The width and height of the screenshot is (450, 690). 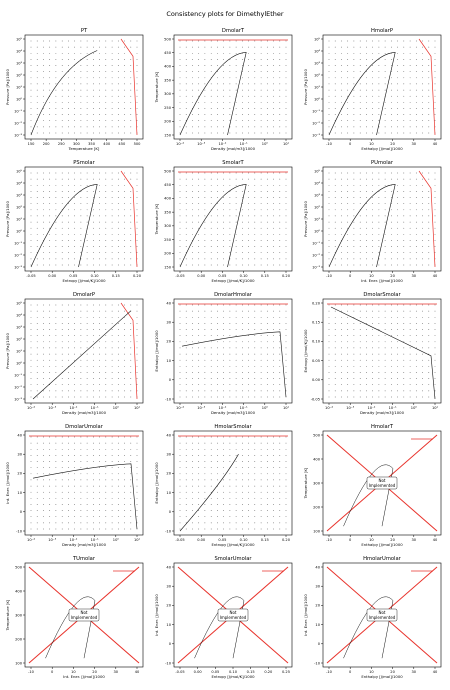 What do you see at coordinates (382, 615) in the screenshot?
I see `notice-box` at bounding box center [382, 615].